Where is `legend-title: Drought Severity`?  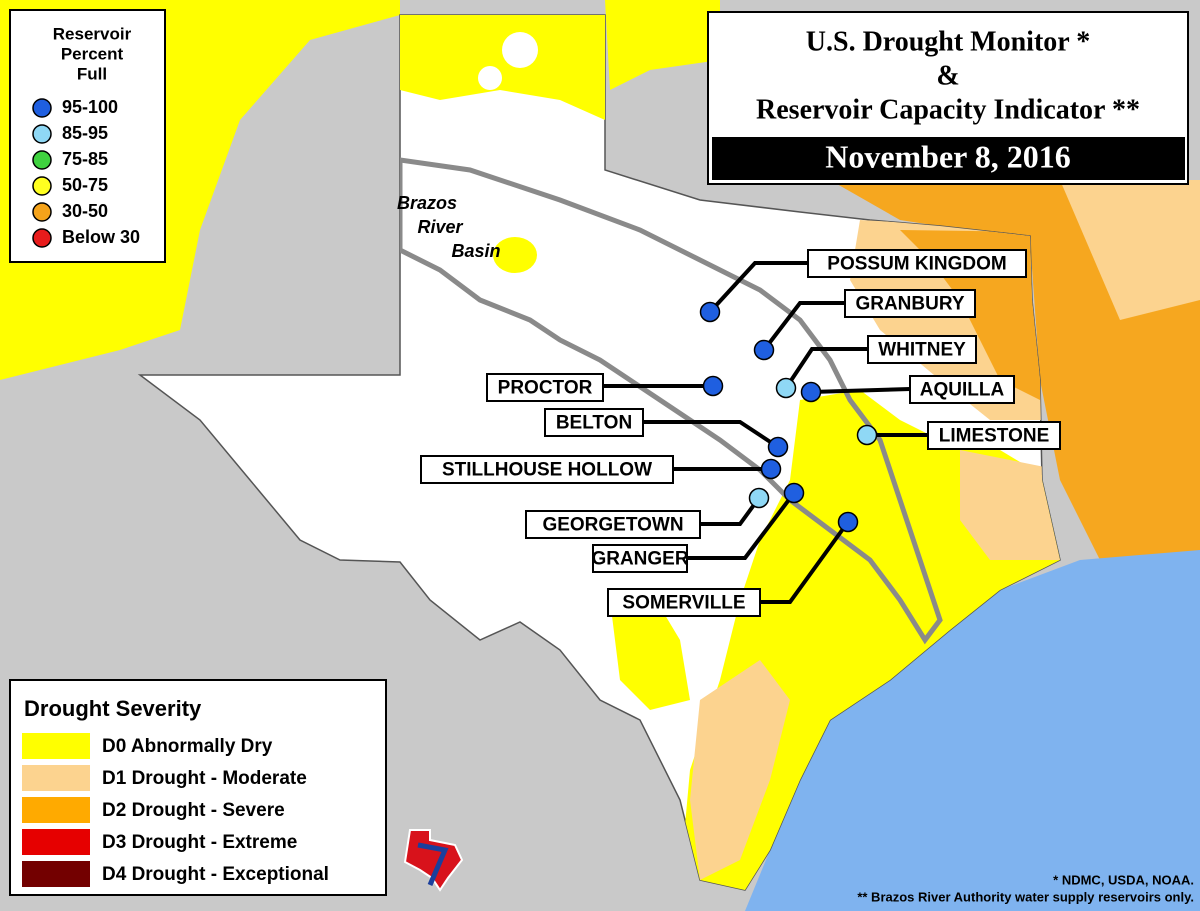 legend-title: Drought Severity is located at coordinates (113, 708).